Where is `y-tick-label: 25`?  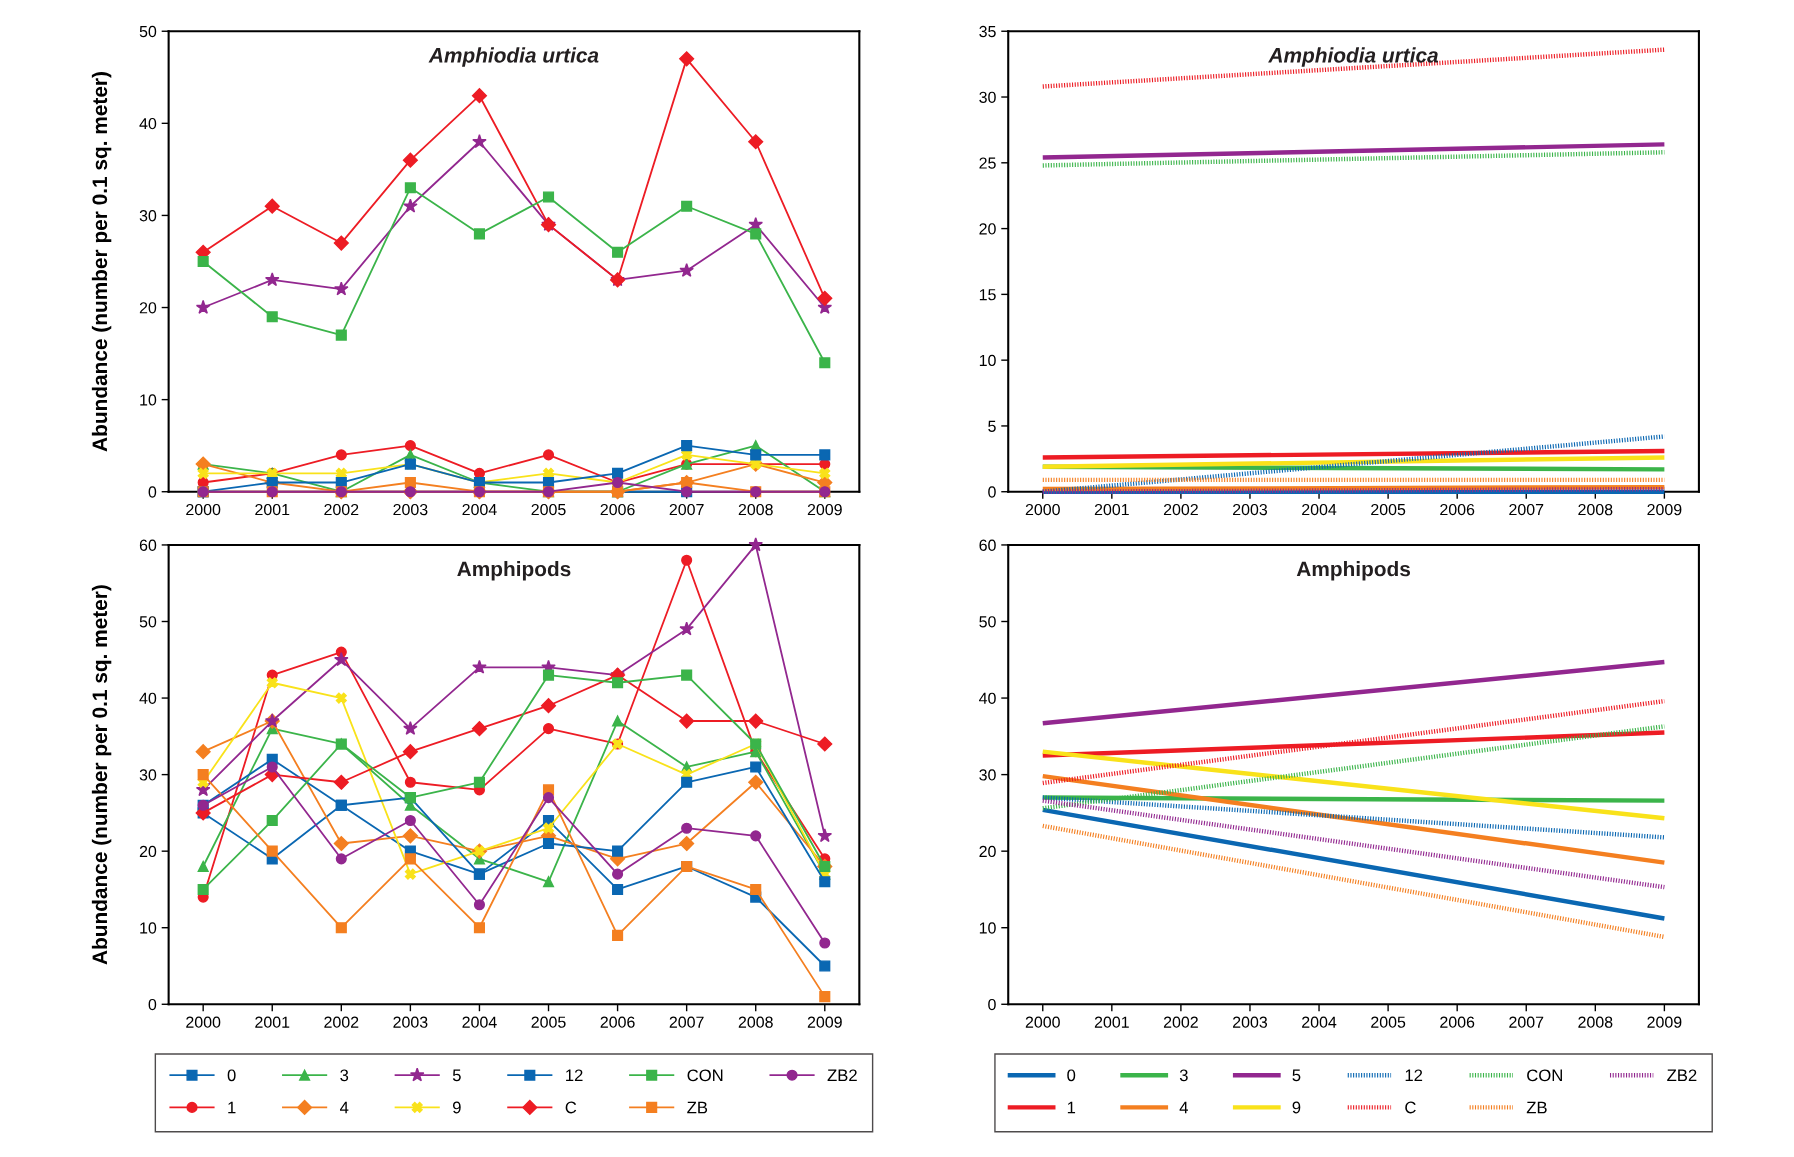 y-tick-label: 25 is located at coordinates (987, 163).